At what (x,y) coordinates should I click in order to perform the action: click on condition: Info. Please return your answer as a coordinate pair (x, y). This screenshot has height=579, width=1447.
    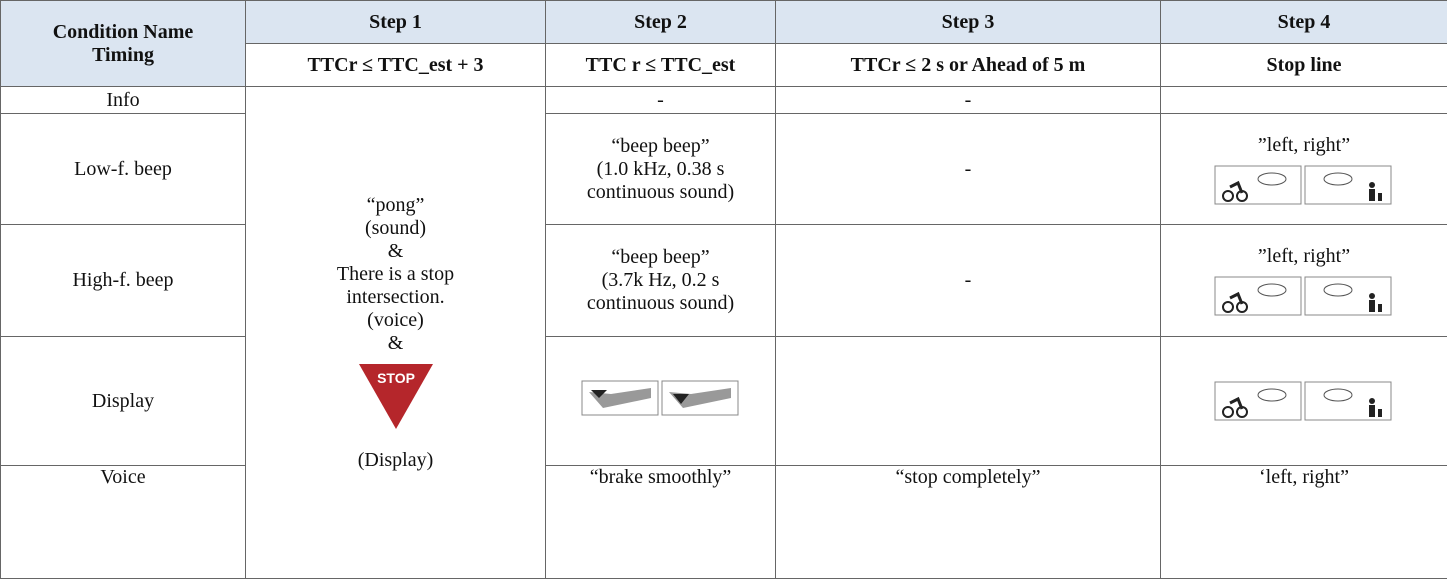
    Looking at the image, I should click on (123, 100).